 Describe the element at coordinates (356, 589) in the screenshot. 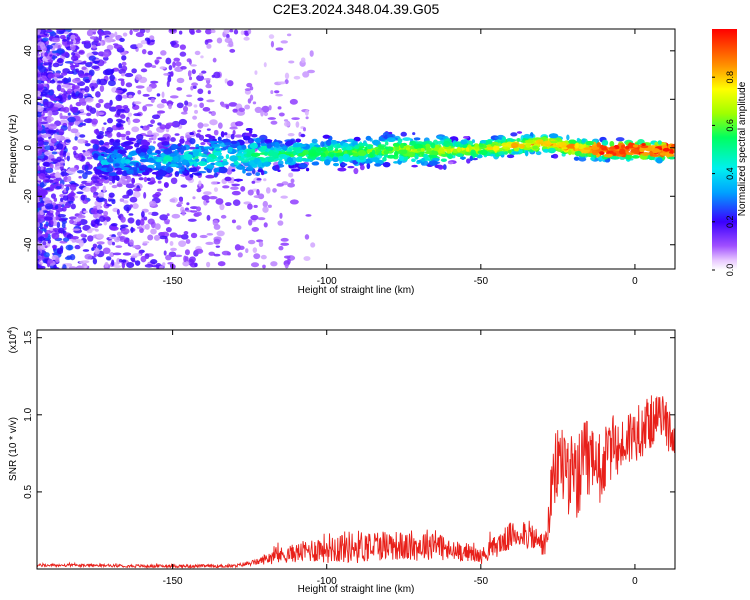

I see `snr-x-axis-label: Height of straight line (km)` at that location.